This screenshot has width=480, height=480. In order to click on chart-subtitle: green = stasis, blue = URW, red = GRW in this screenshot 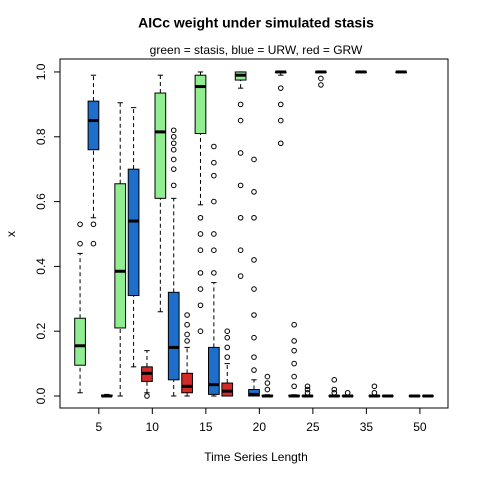, I will do `click(256, 50)`.